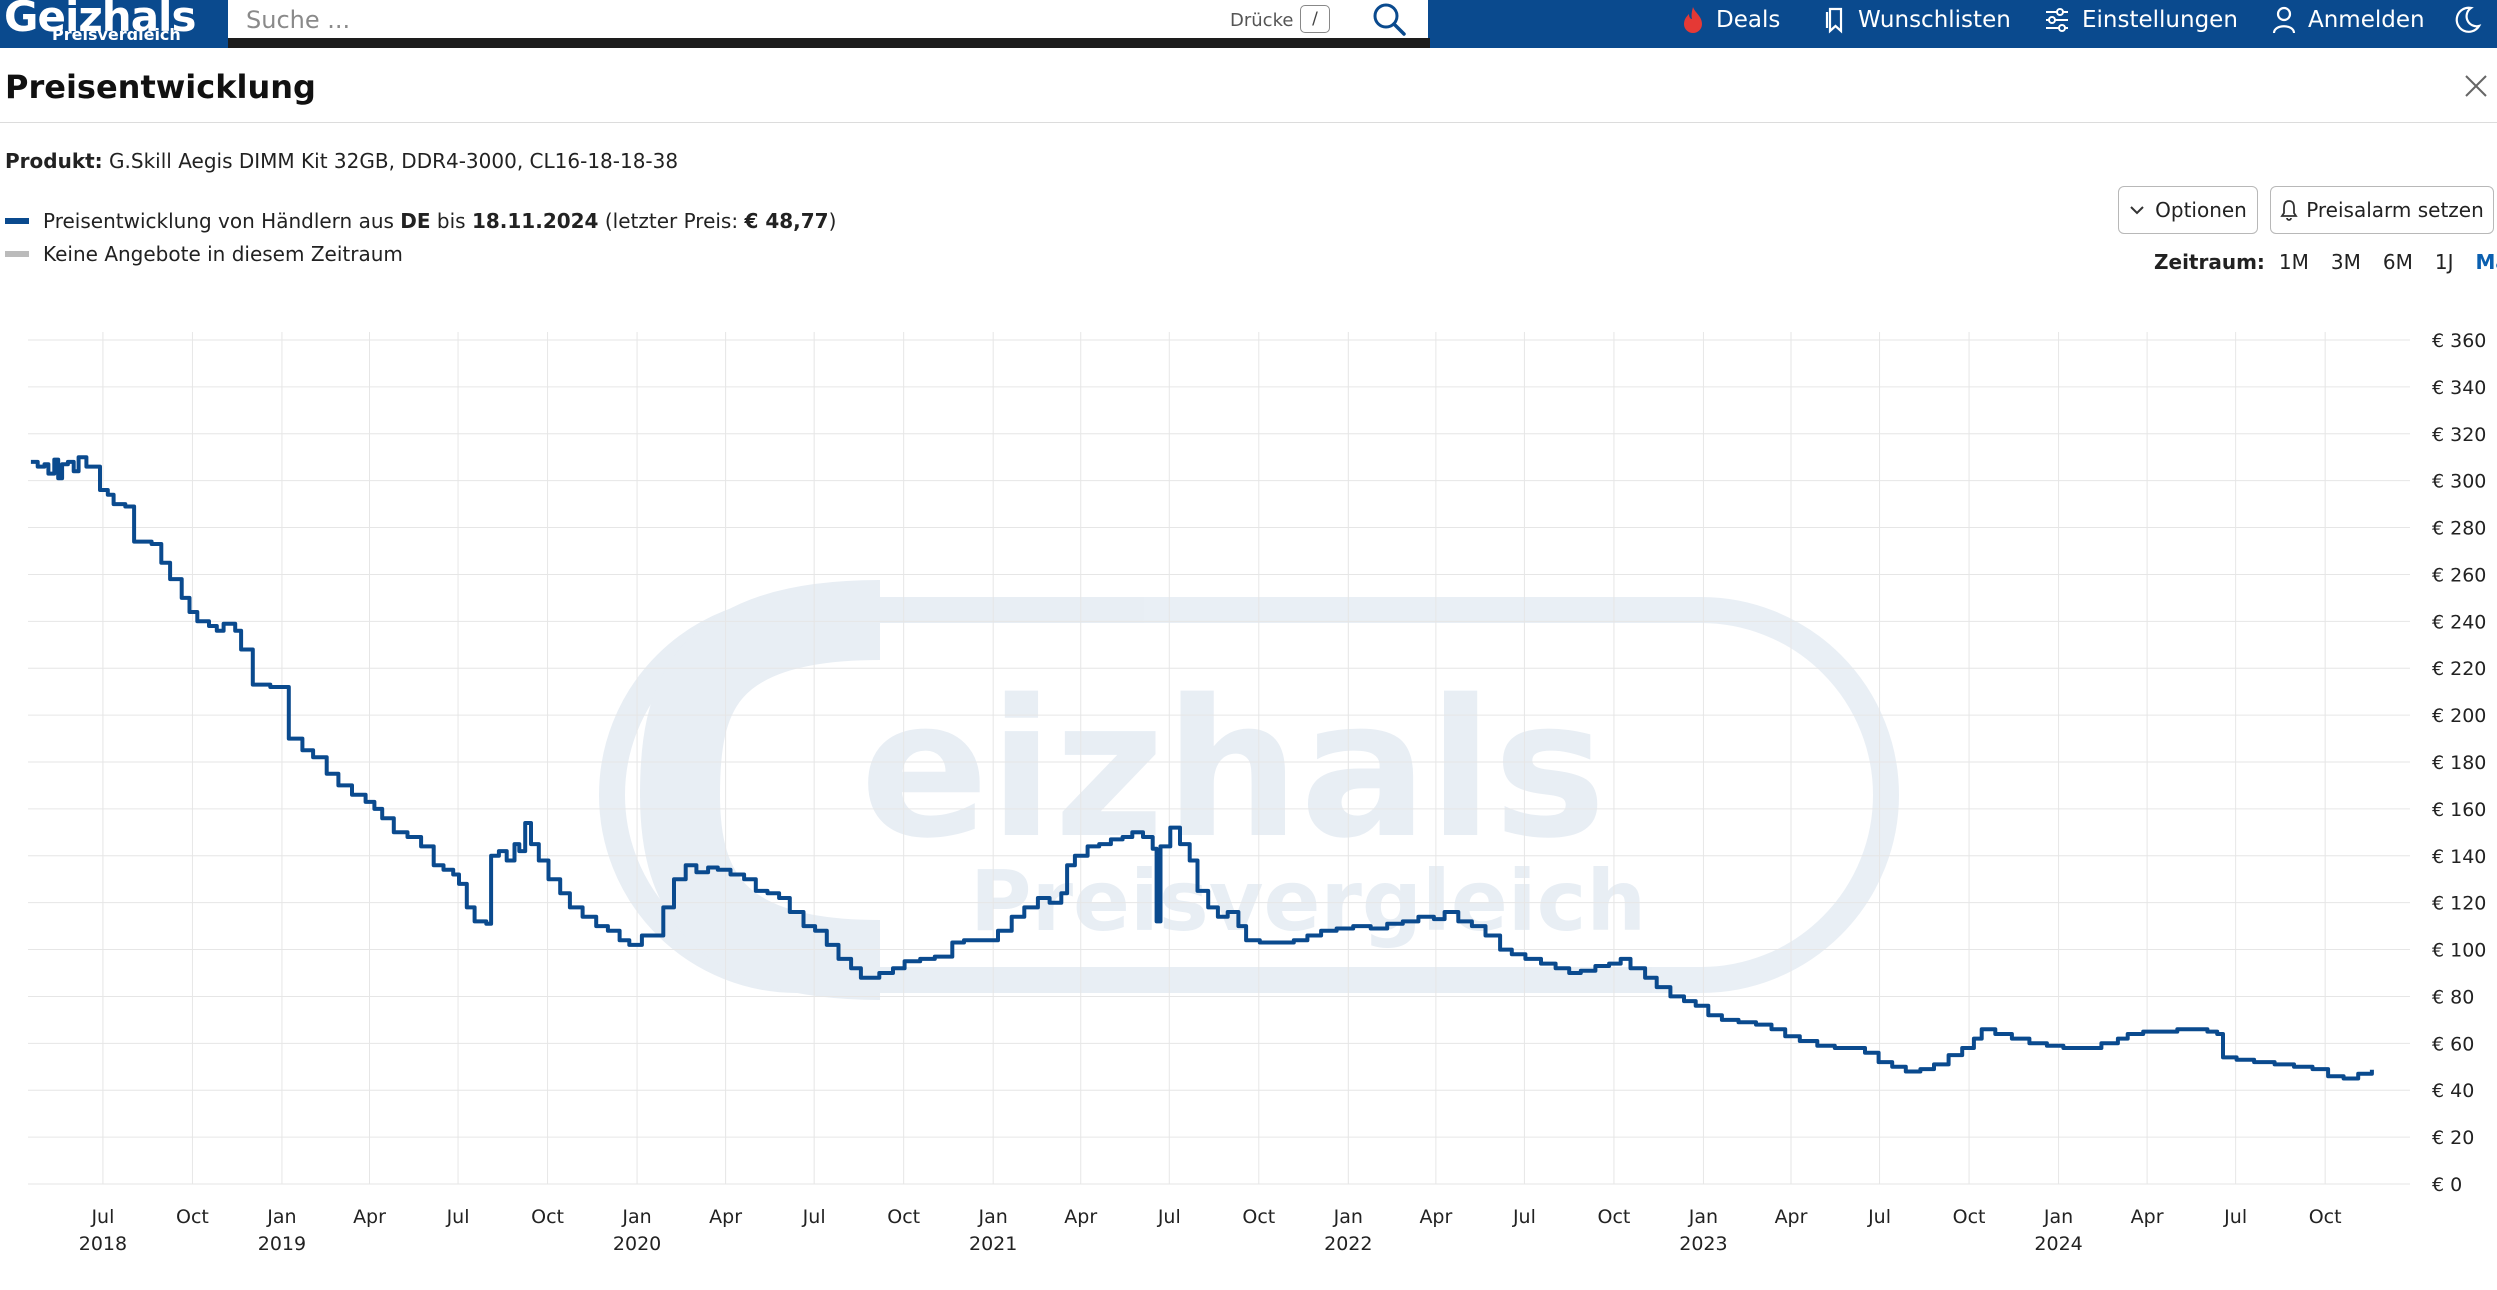 Image resolution: width=2497 pixels, height=1290 pixels. I want to click on y-tick-label: € 240, so click(2459, 622).